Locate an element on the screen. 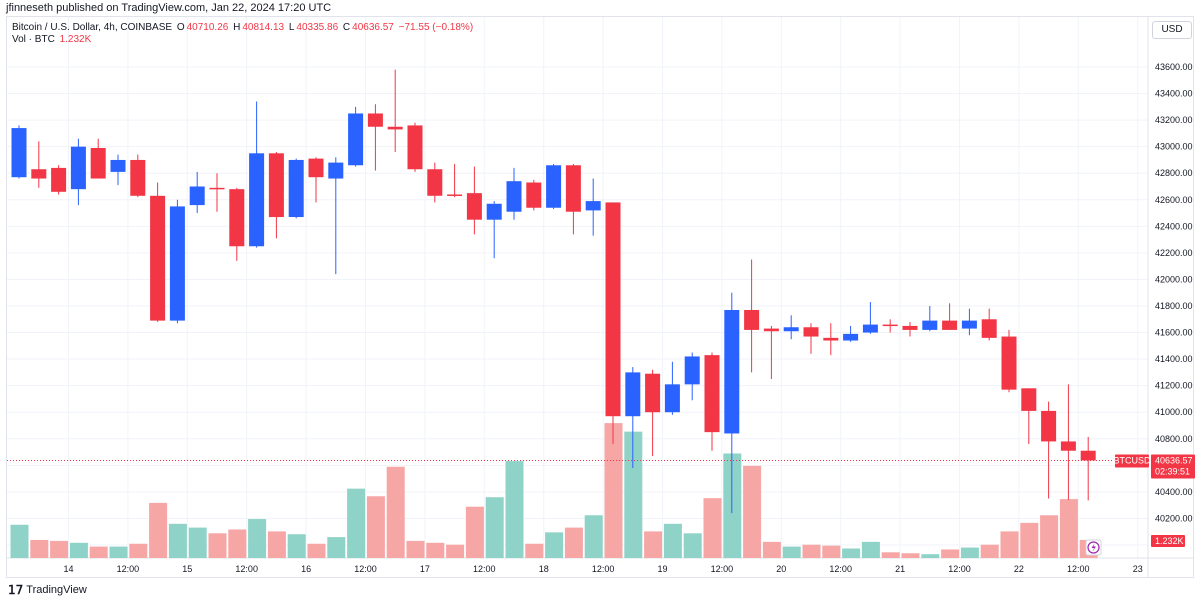 The width and height of the screenshot is (1200, 600). open-label: O is located at coordinates (180, 27).